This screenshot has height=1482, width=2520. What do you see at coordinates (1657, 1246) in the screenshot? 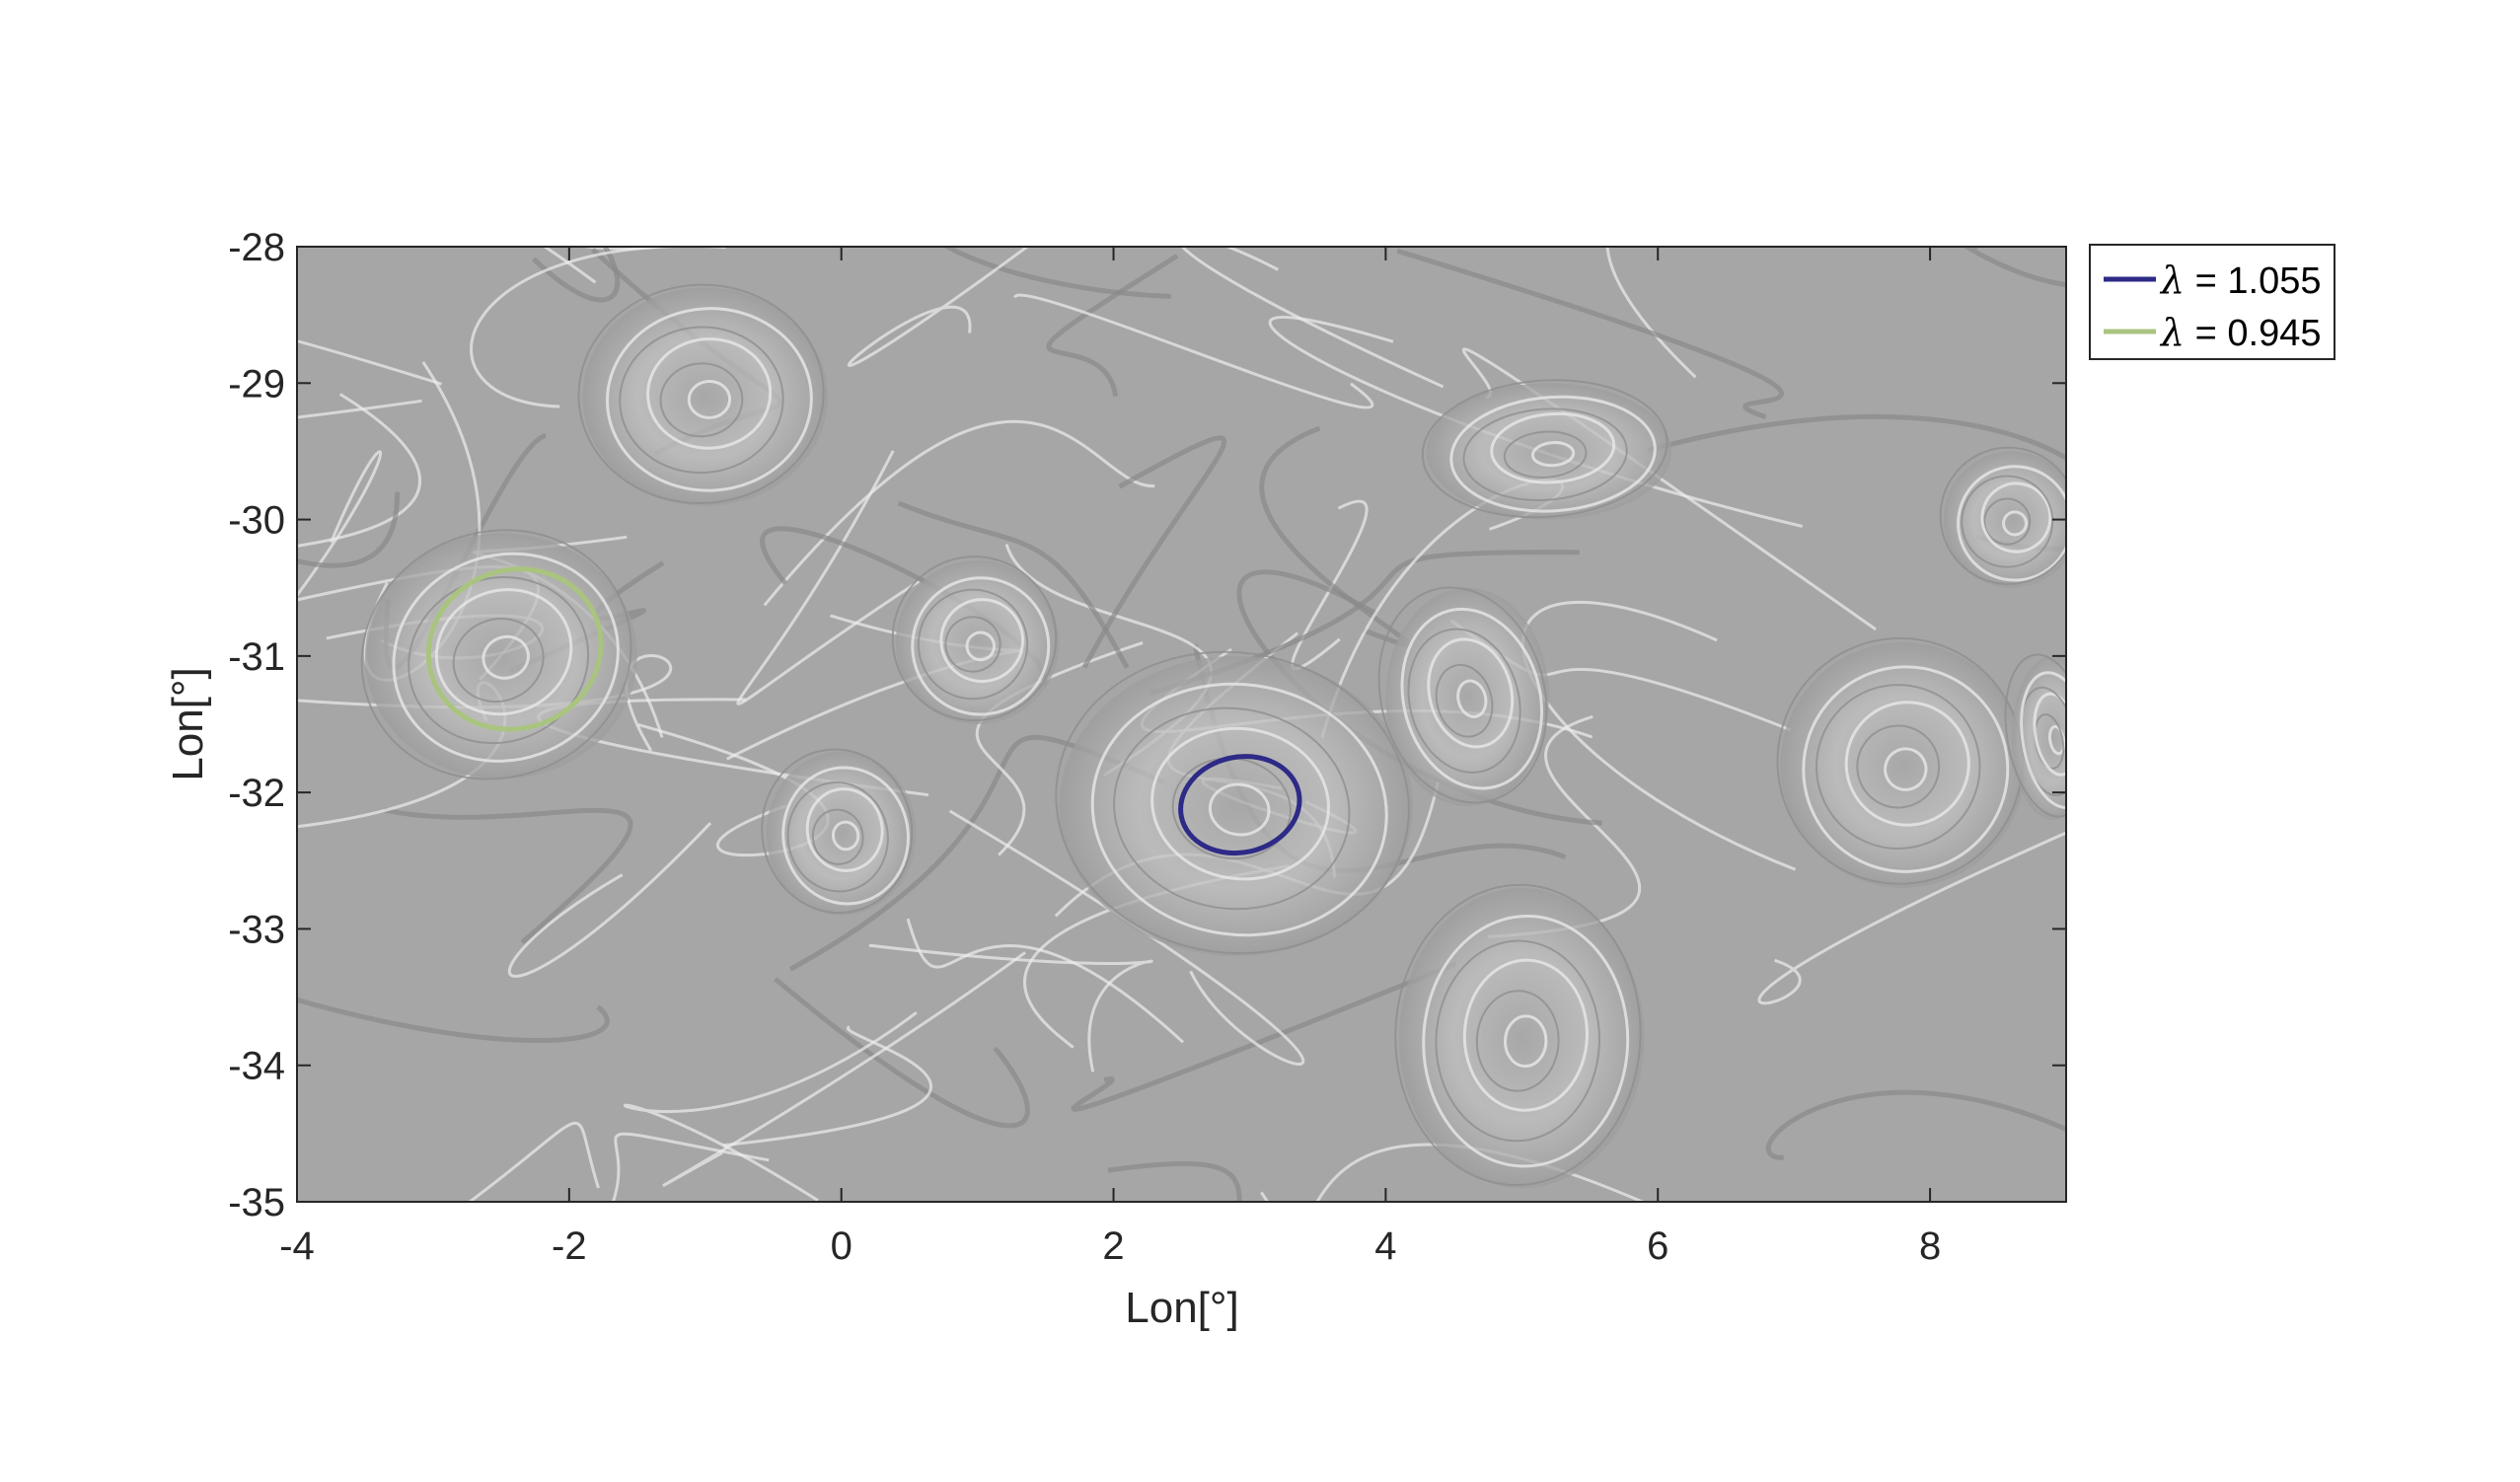
I see `x-tick-label-5: 6` at bounding box center [1657, 1246].